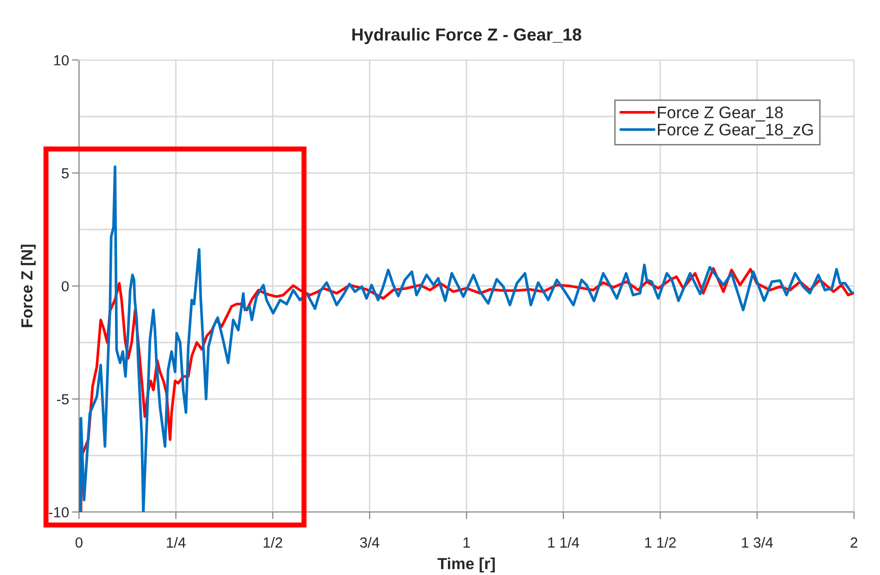 This screenshot has height=575, width=880. Describe the element at coordinates (660, 542) in the screenshot. I see `x-tick-label: 1 1/2` at that location.